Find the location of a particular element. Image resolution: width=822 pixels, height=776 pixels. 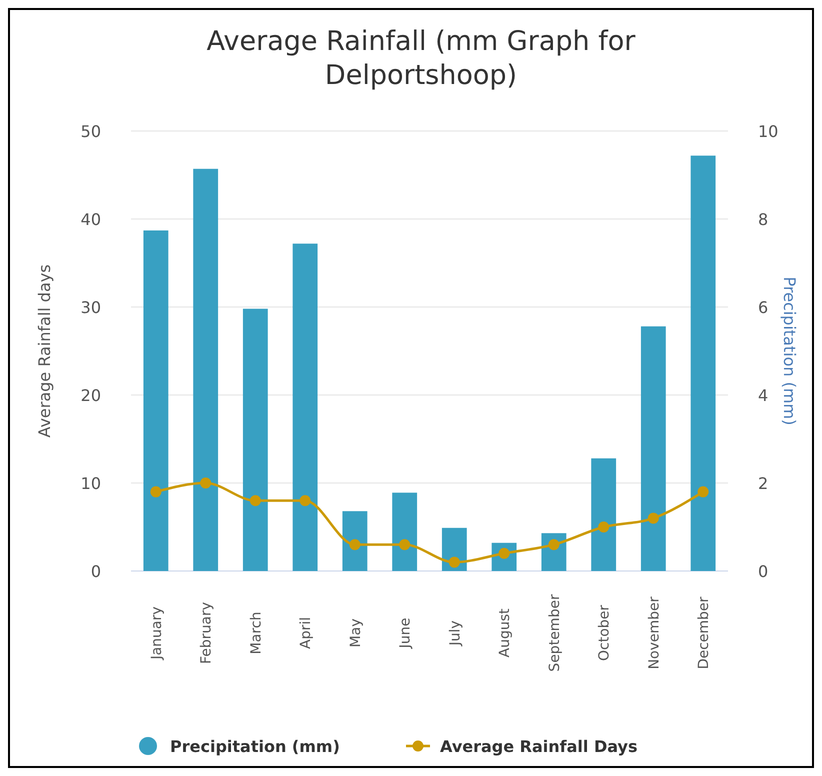

y-axis-title: Average Rainfall days is located at coordinates (44, 351).